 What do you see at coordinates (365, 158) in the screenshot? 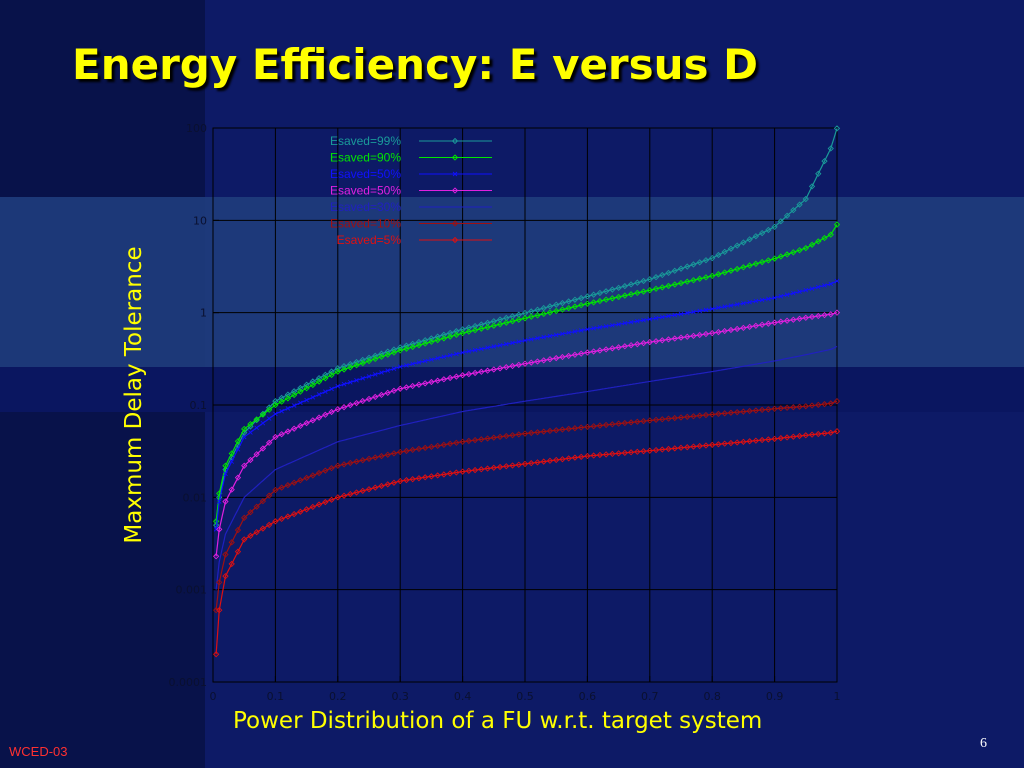
I see `legend-label: Esaved=90%` at bounding box center [365, 158].